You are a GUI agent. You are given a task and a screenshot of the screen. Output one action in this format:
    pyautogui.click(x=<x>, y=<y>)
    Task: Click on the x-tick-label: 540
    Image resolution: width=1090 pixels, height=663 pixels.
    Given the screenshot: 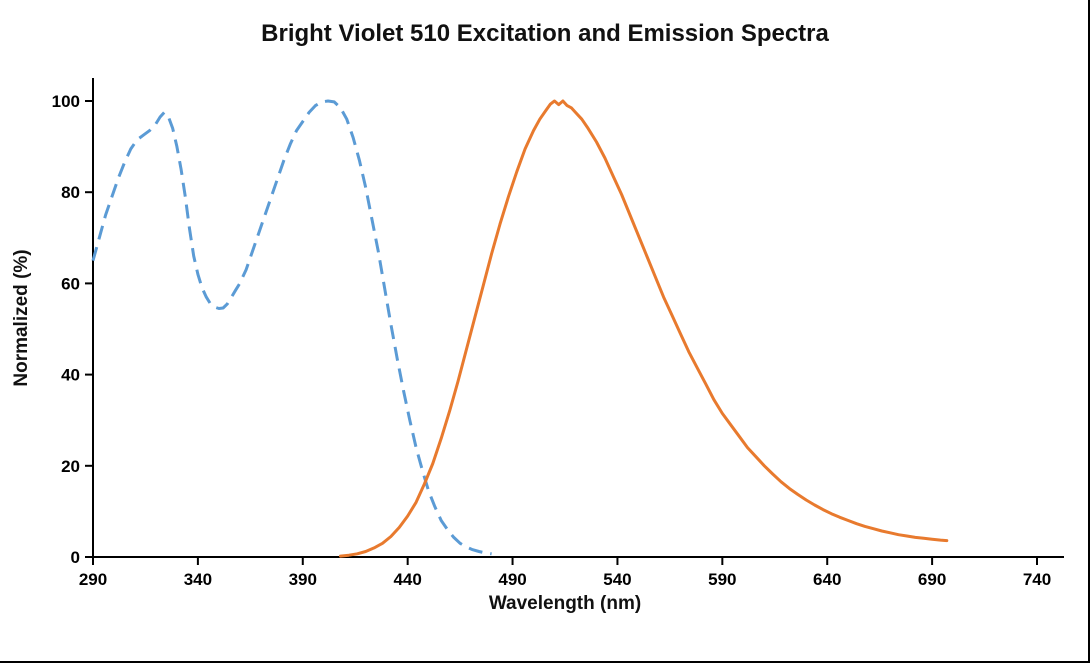 What is the action you would take?
    pyautogui.click(x=617, y=579)
    